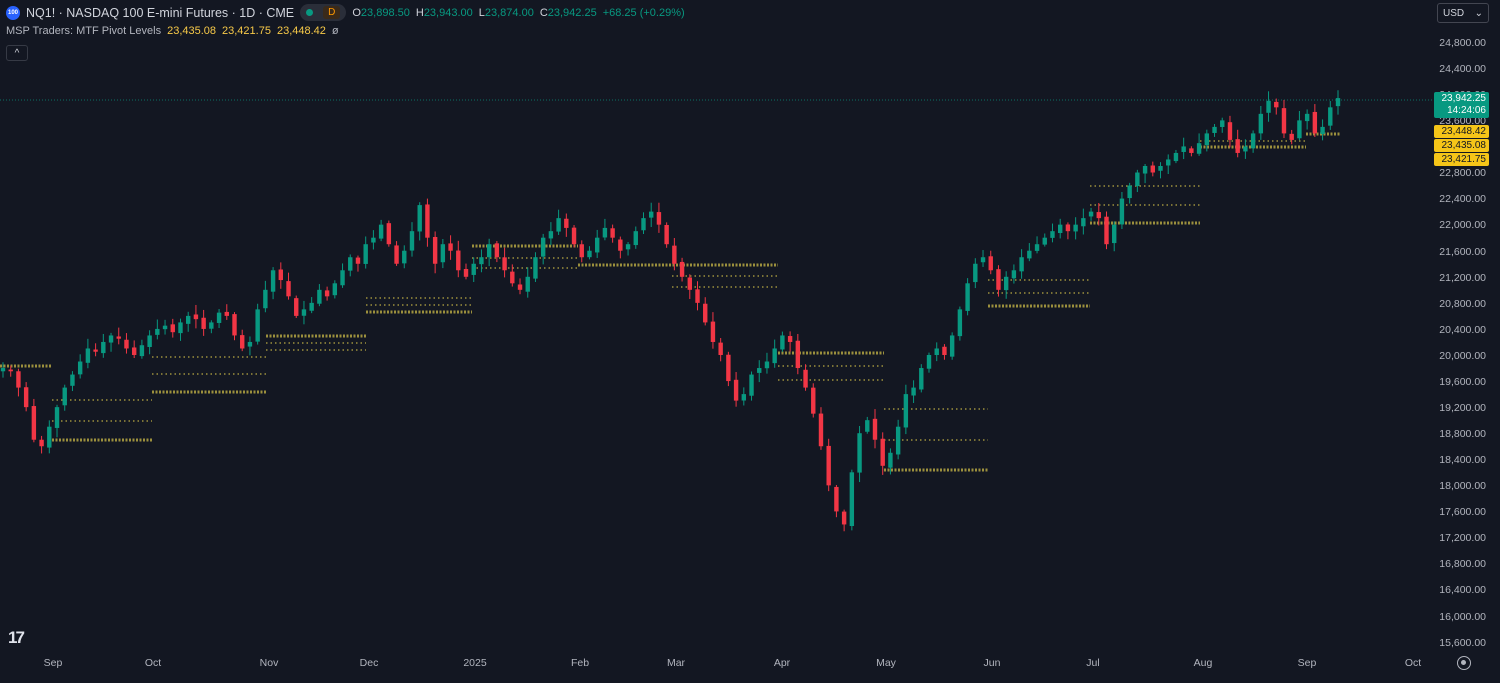  What do you see at coordinates (1454, 13) in the screenshot?
I see `currency-value: USD` at bounding box center [1454, 13].